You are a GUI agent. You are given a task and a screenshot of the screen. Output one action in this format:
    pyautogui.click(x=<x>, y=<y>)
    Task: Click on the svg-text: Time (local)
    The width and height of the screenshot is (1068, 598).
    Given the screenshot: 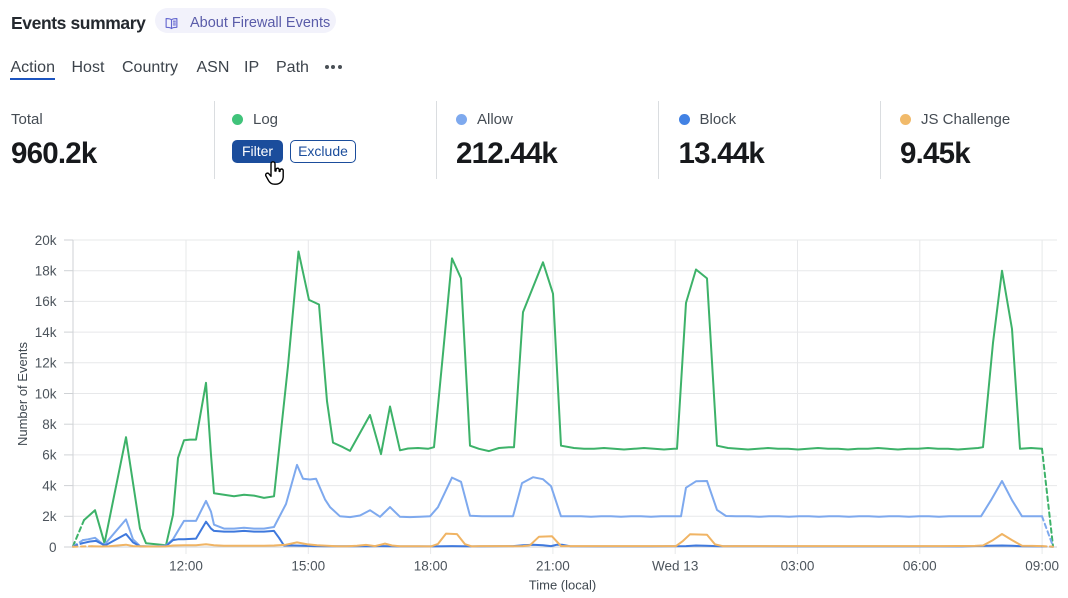 What is the action you would take?
    pyautogui.click(x=562, y=585)
    